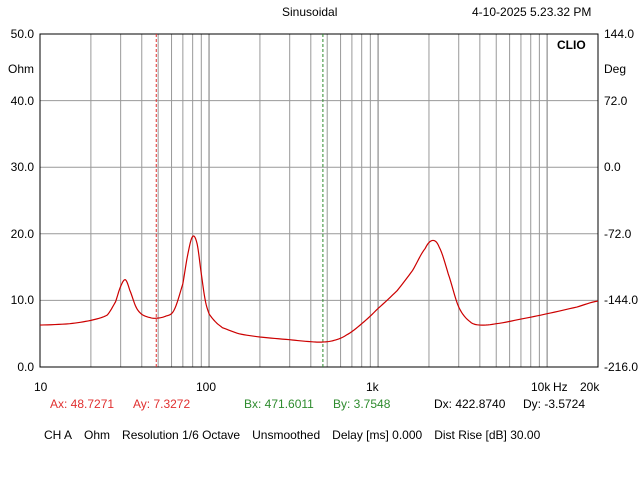  Describe the element at coordinates (58, 435) in the screenshot. I see `channel-label: CH A` at that location.